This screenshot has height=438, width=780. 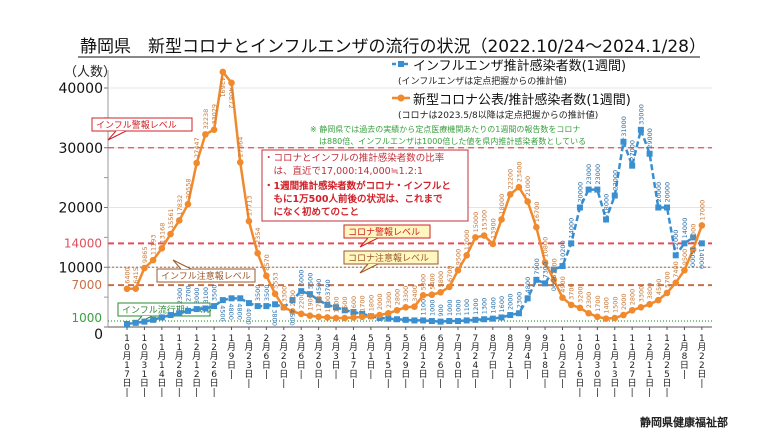 What do you see at coordinates (154, 244) in the screenshot?
I see `covid-data-label: 11193` at bounding box center [154, 244].